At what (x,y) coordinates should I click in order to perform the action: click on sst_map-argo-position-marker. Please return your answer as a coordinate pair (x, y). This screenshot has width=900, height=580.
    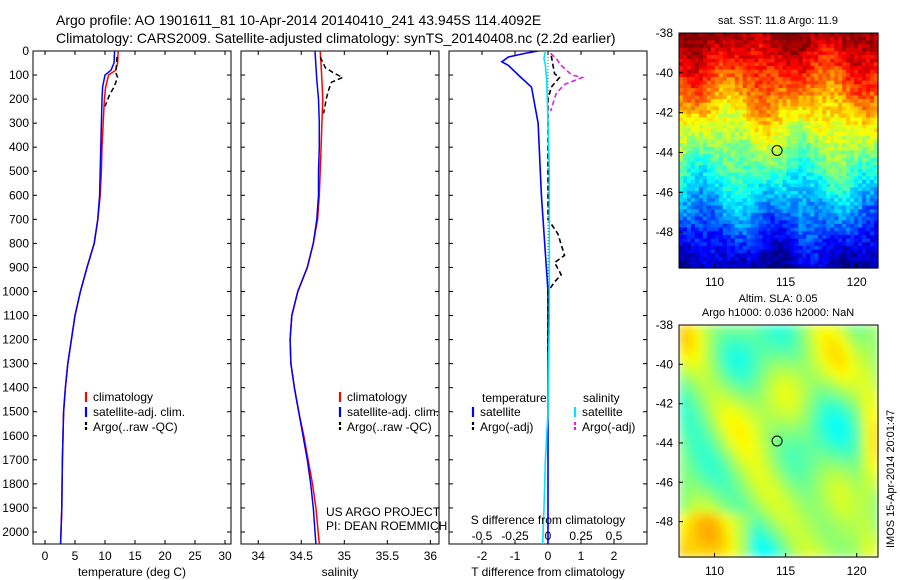
    Looking at the image, I should click on (777, 150).